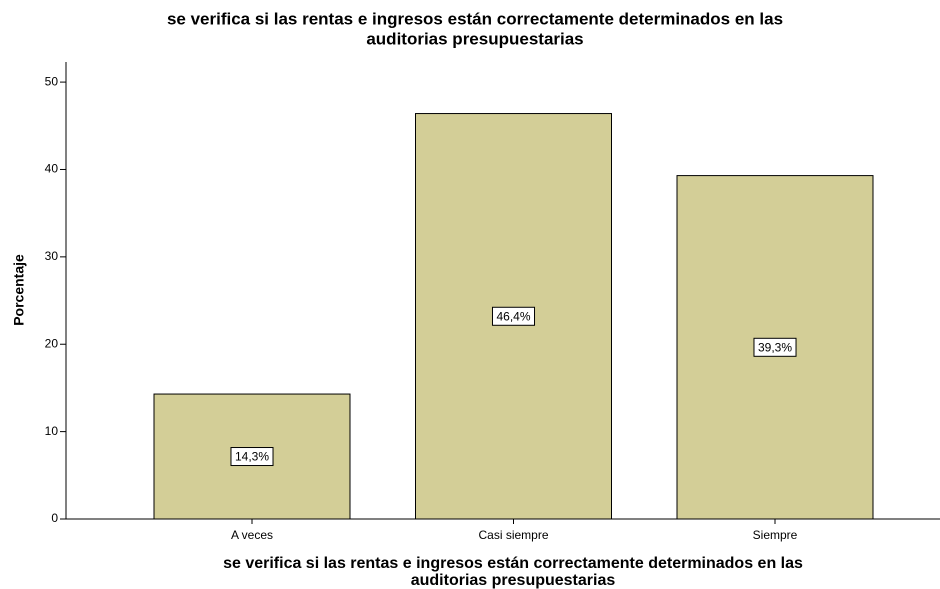 Image resolution: width=940 pixels, height=589 pixels. Describe the element at coordinates (52, 431) in the screenshot. I see `y-tick-label: 10` at that location.